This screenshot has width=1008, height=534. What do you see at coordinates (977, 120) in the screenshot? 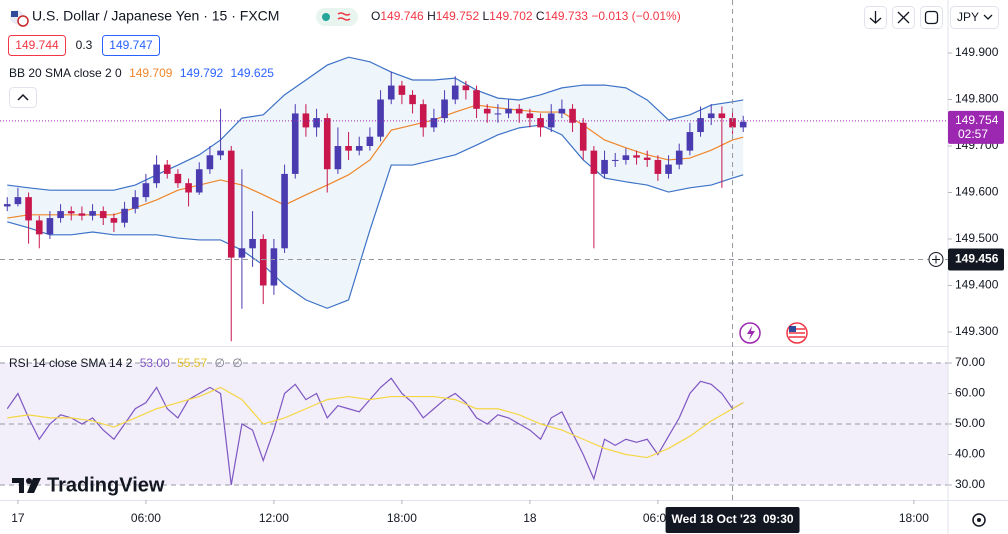
I see `last-price-label: 149.754` at bounding box center [977, 120].